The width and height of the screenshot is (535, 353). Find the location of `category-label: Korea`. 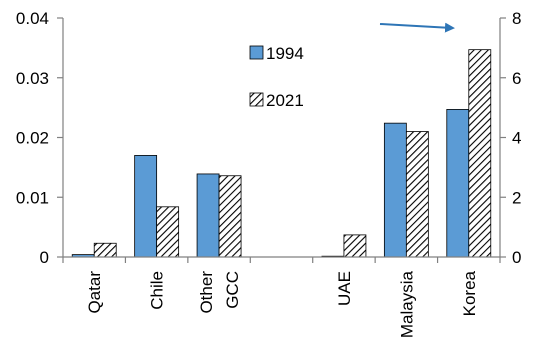

category-label: Korea is located at coordinates (469, 293).